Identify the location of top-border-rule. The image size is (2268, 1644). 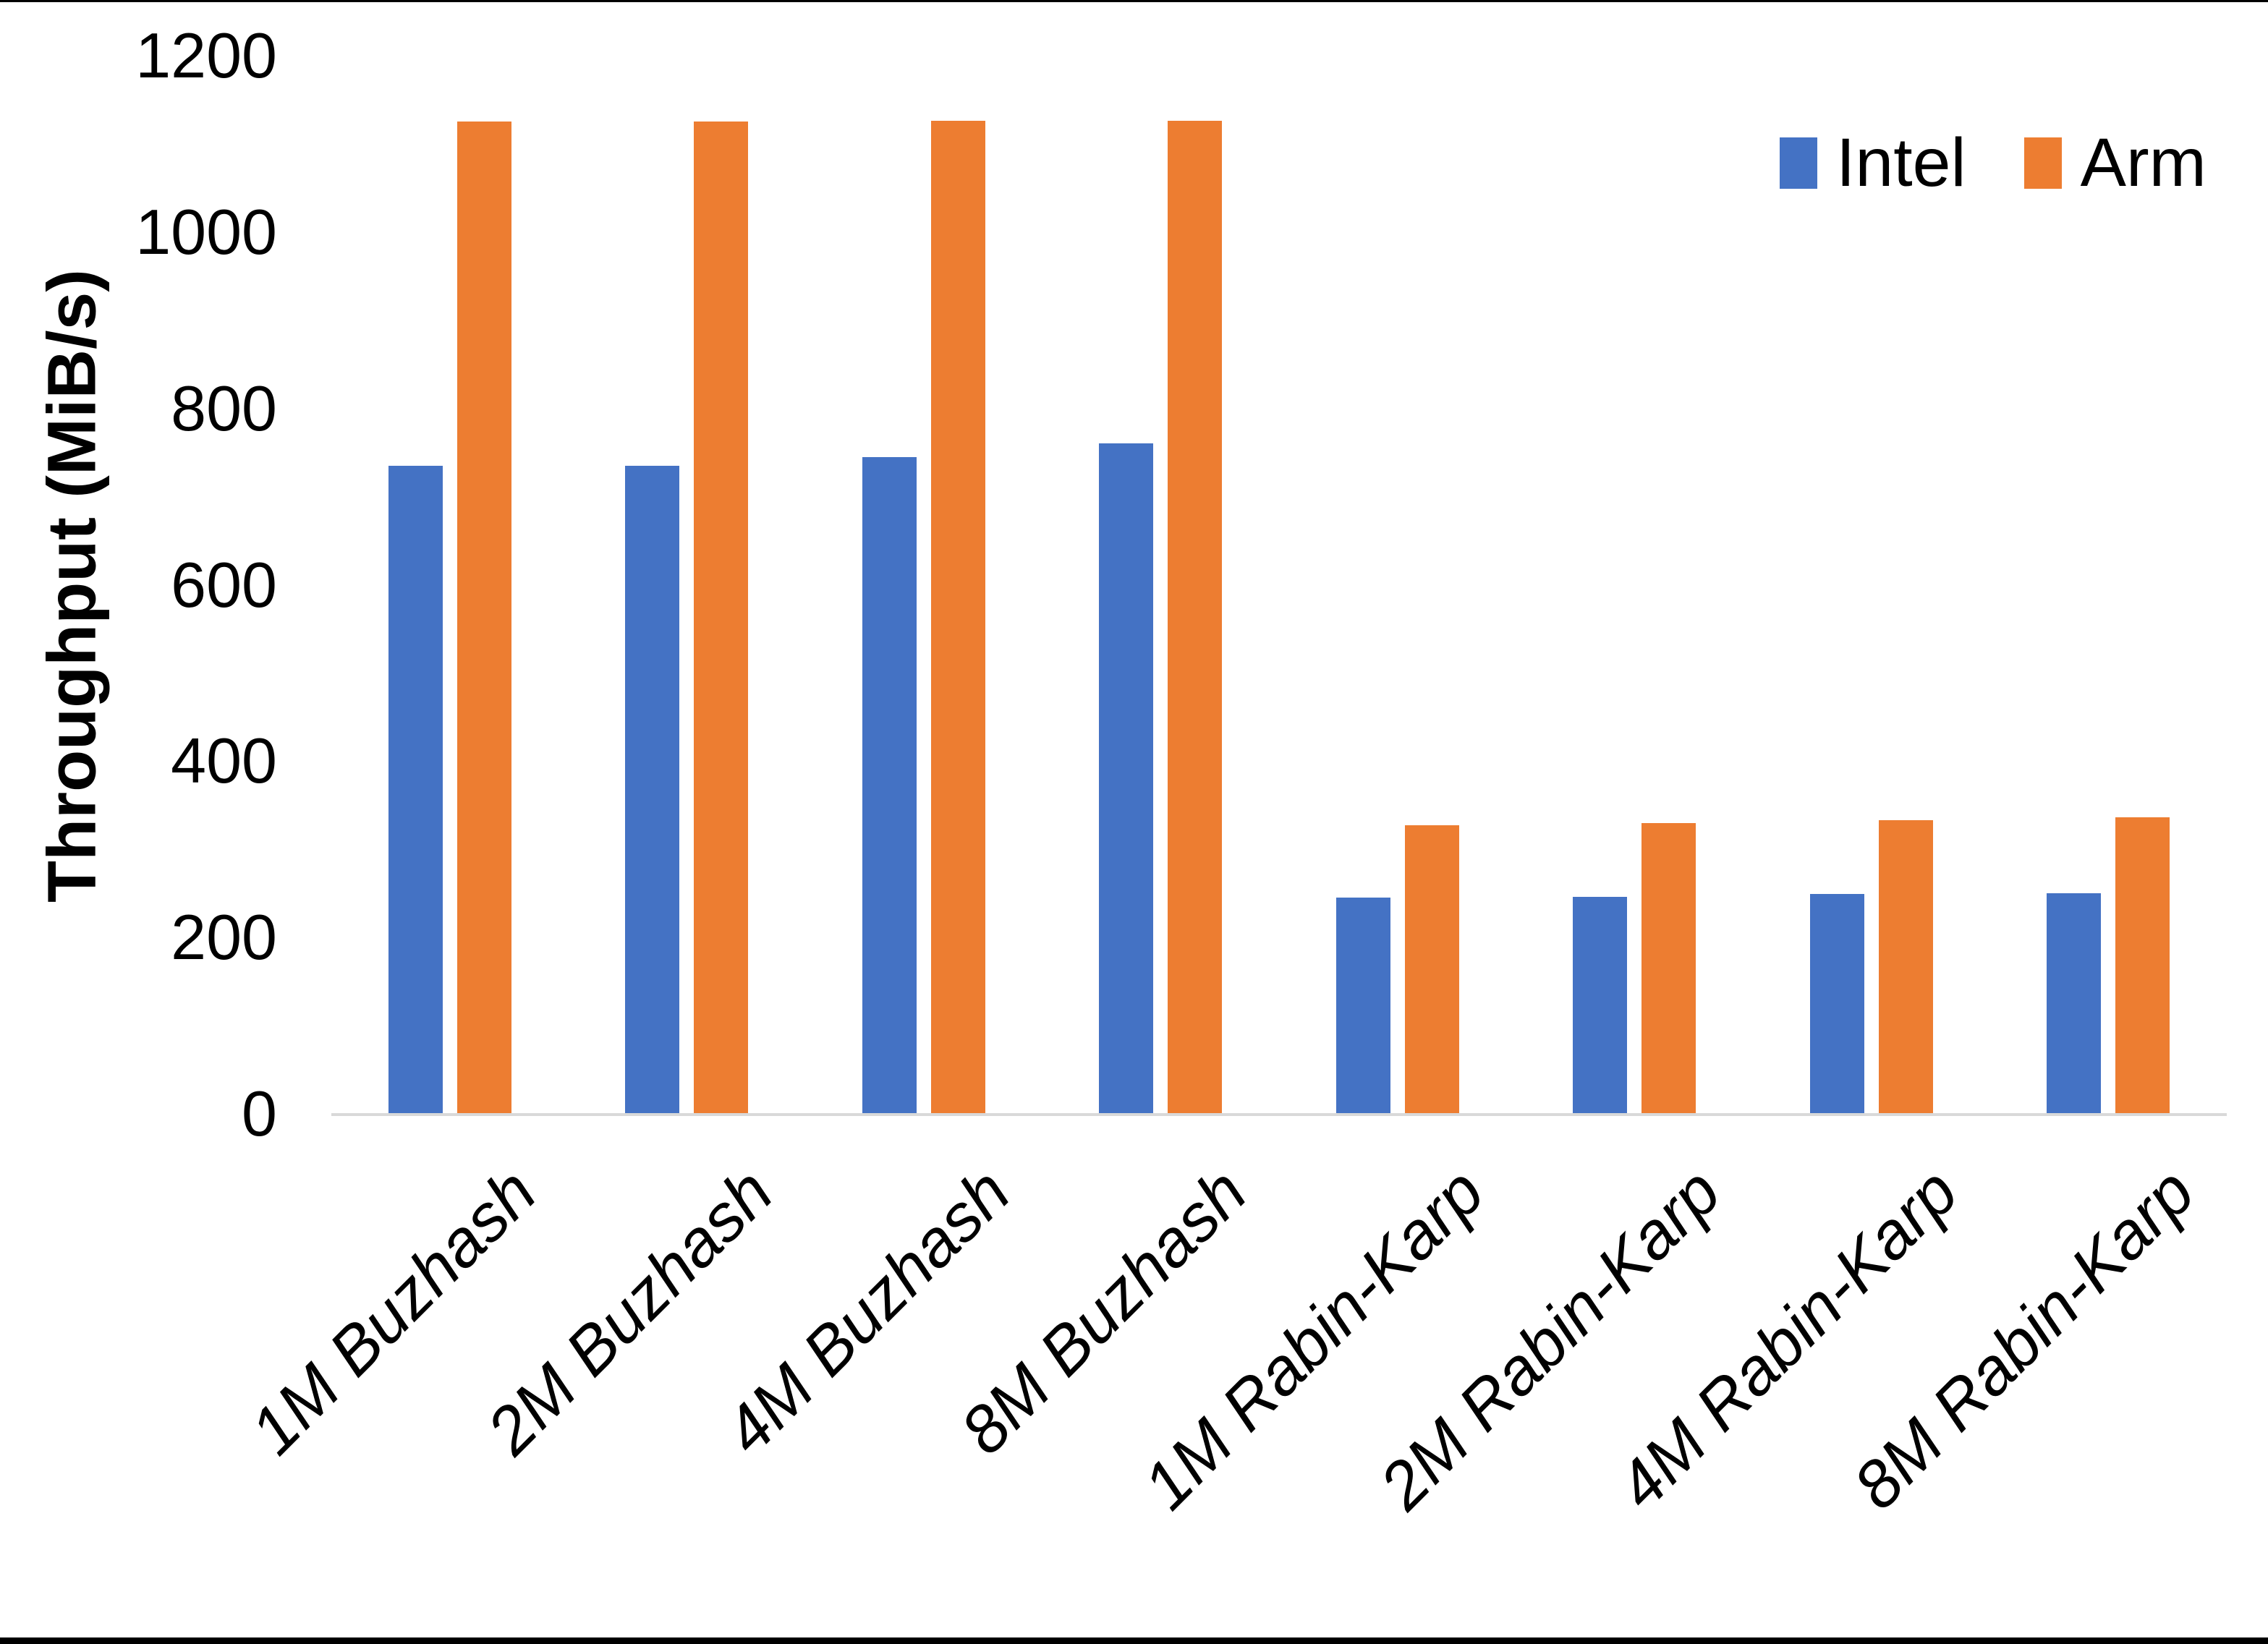
(1134, 1).